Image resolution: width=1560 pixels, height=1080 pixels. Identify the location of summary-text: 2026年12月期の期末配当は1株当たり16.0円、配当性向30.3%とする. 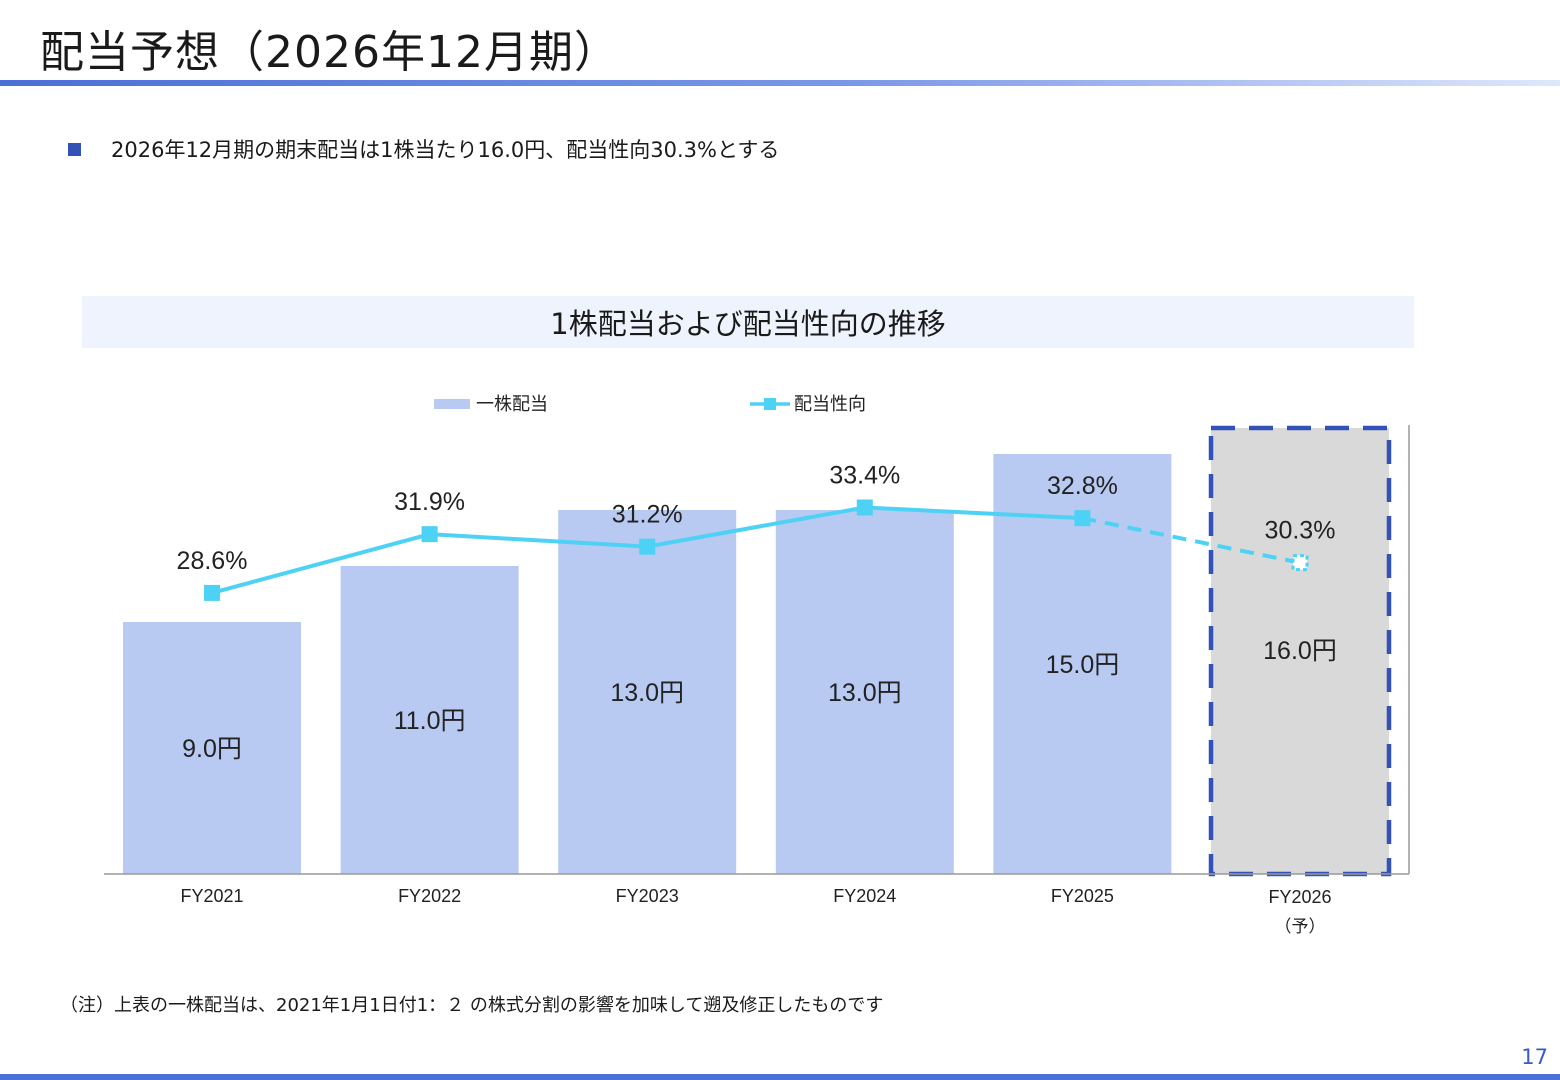
(445, 150).